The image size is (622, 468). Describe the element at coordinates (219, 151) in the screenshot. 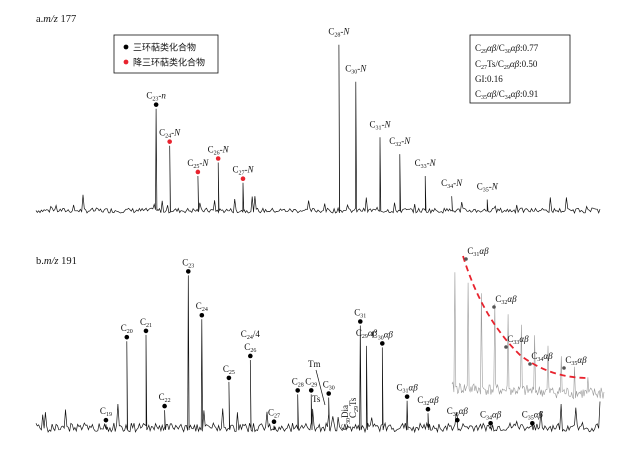

I see `peak-label: C26-N` at that location.